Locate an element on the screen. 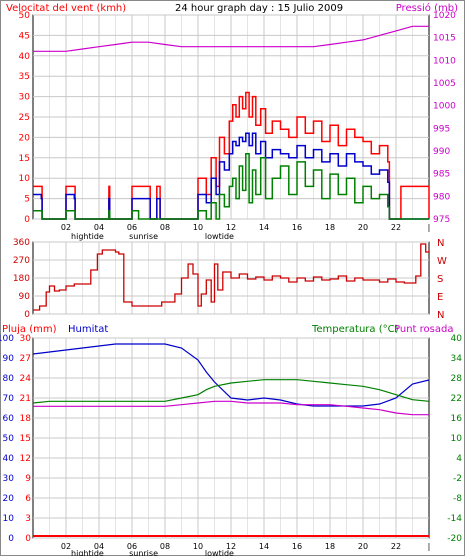 Image resolution: width=465 pixels, height=560 pixels. humidity-x-tick-label: 22 is located at coordinates (396, 546).